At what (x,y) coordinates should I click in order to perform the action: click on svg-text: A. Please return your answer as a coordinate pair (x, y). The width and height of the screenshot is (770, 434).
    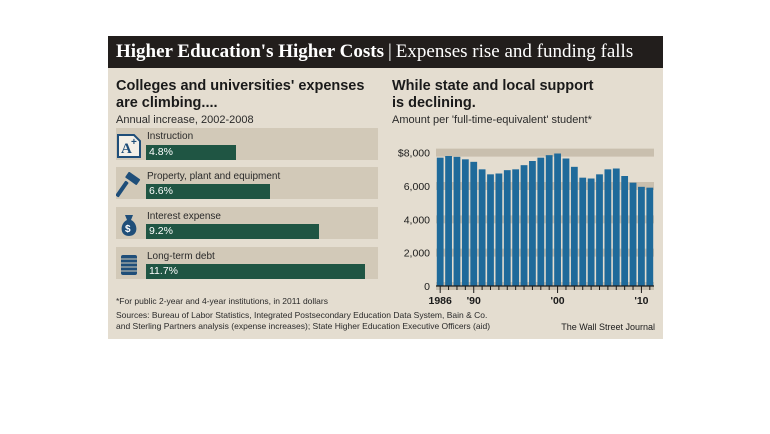
    Looking at the image, I should click on (126, 149).